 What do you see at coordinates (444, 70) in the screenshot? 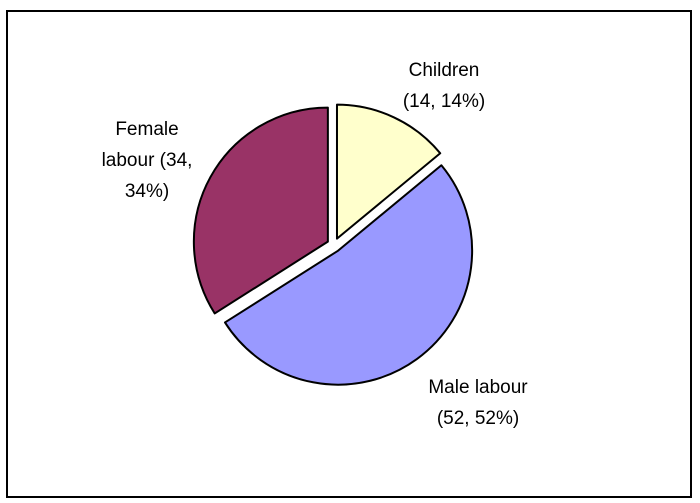
I see `children-label-line1: Children` at bounding box center [444, 70].